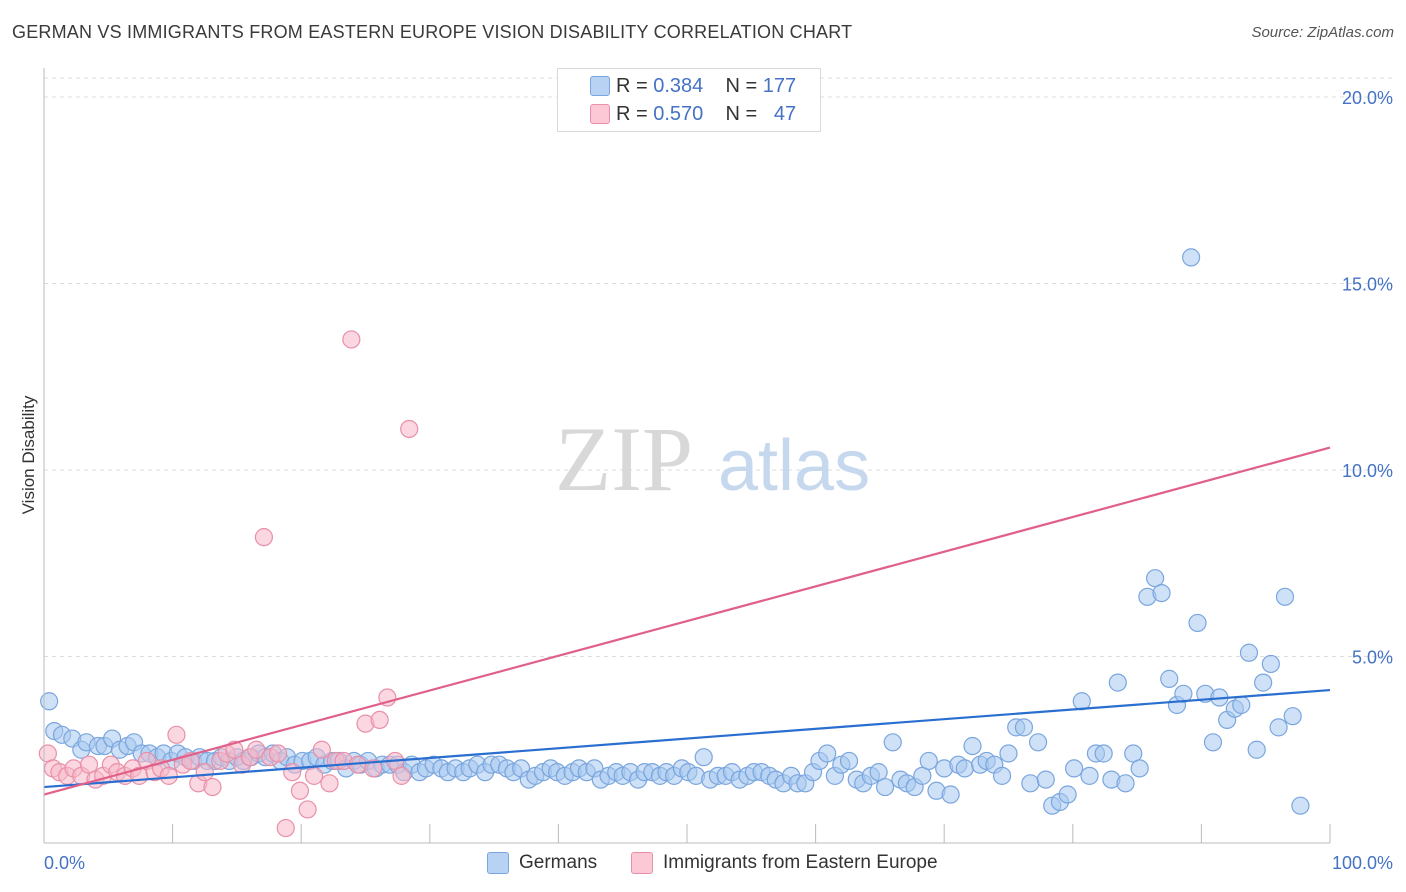  Describe the element at coordinates (624, 459) in the screenshot. I see `watermark-zip: ZIP` at that location.